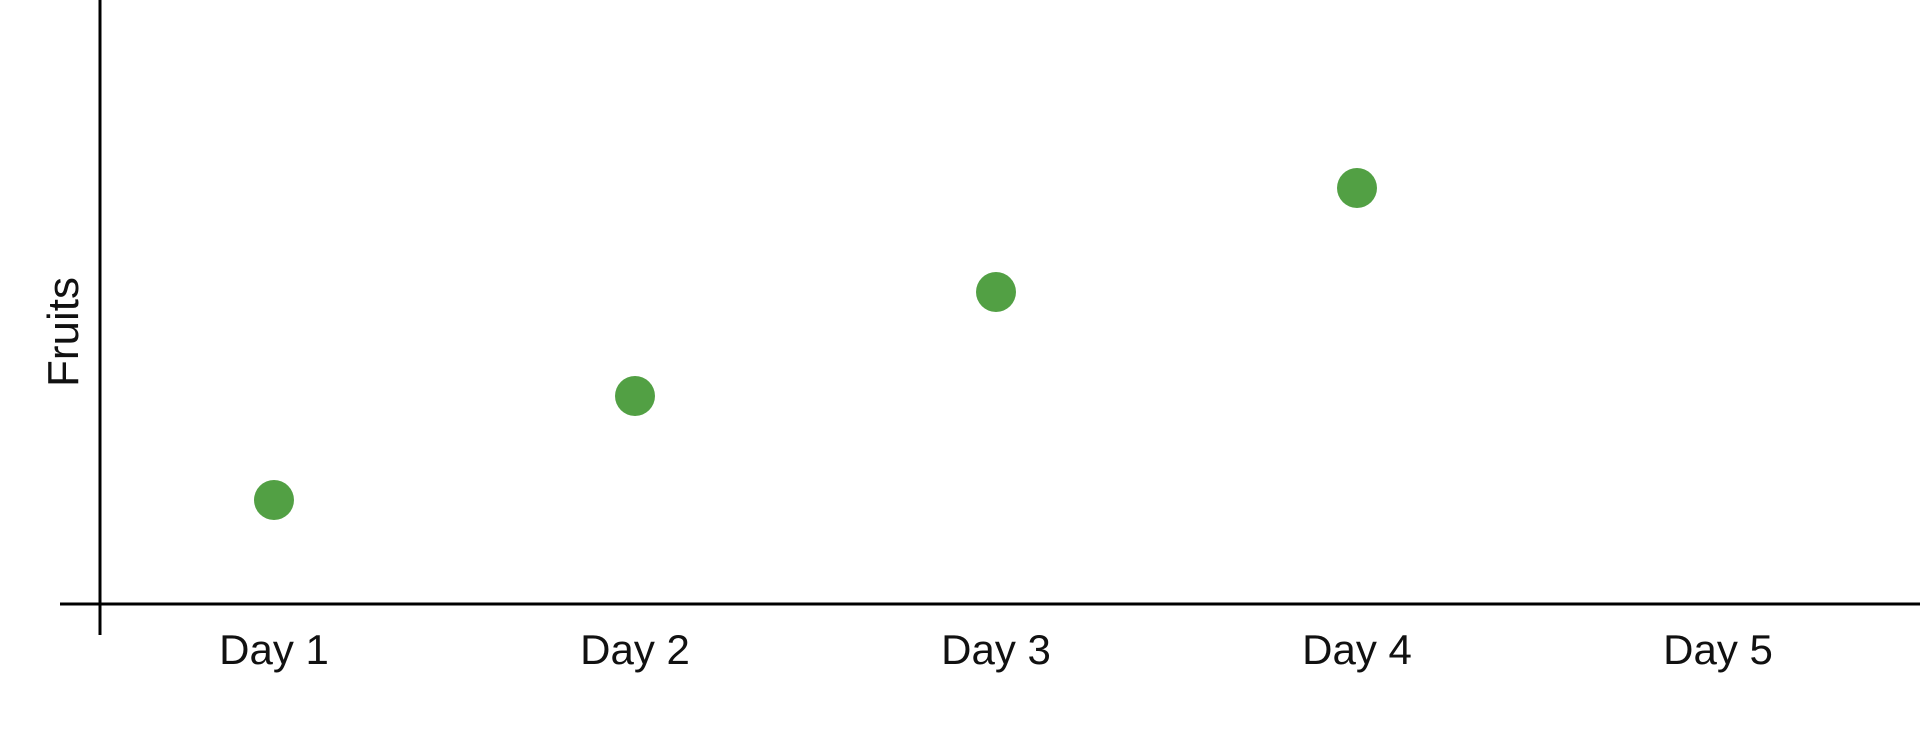 This screenshot has width=1920, height=730. Describe the element at coordinates (63, 332) in the screenshot. I see `y-axis-title: Fruits` at that location.